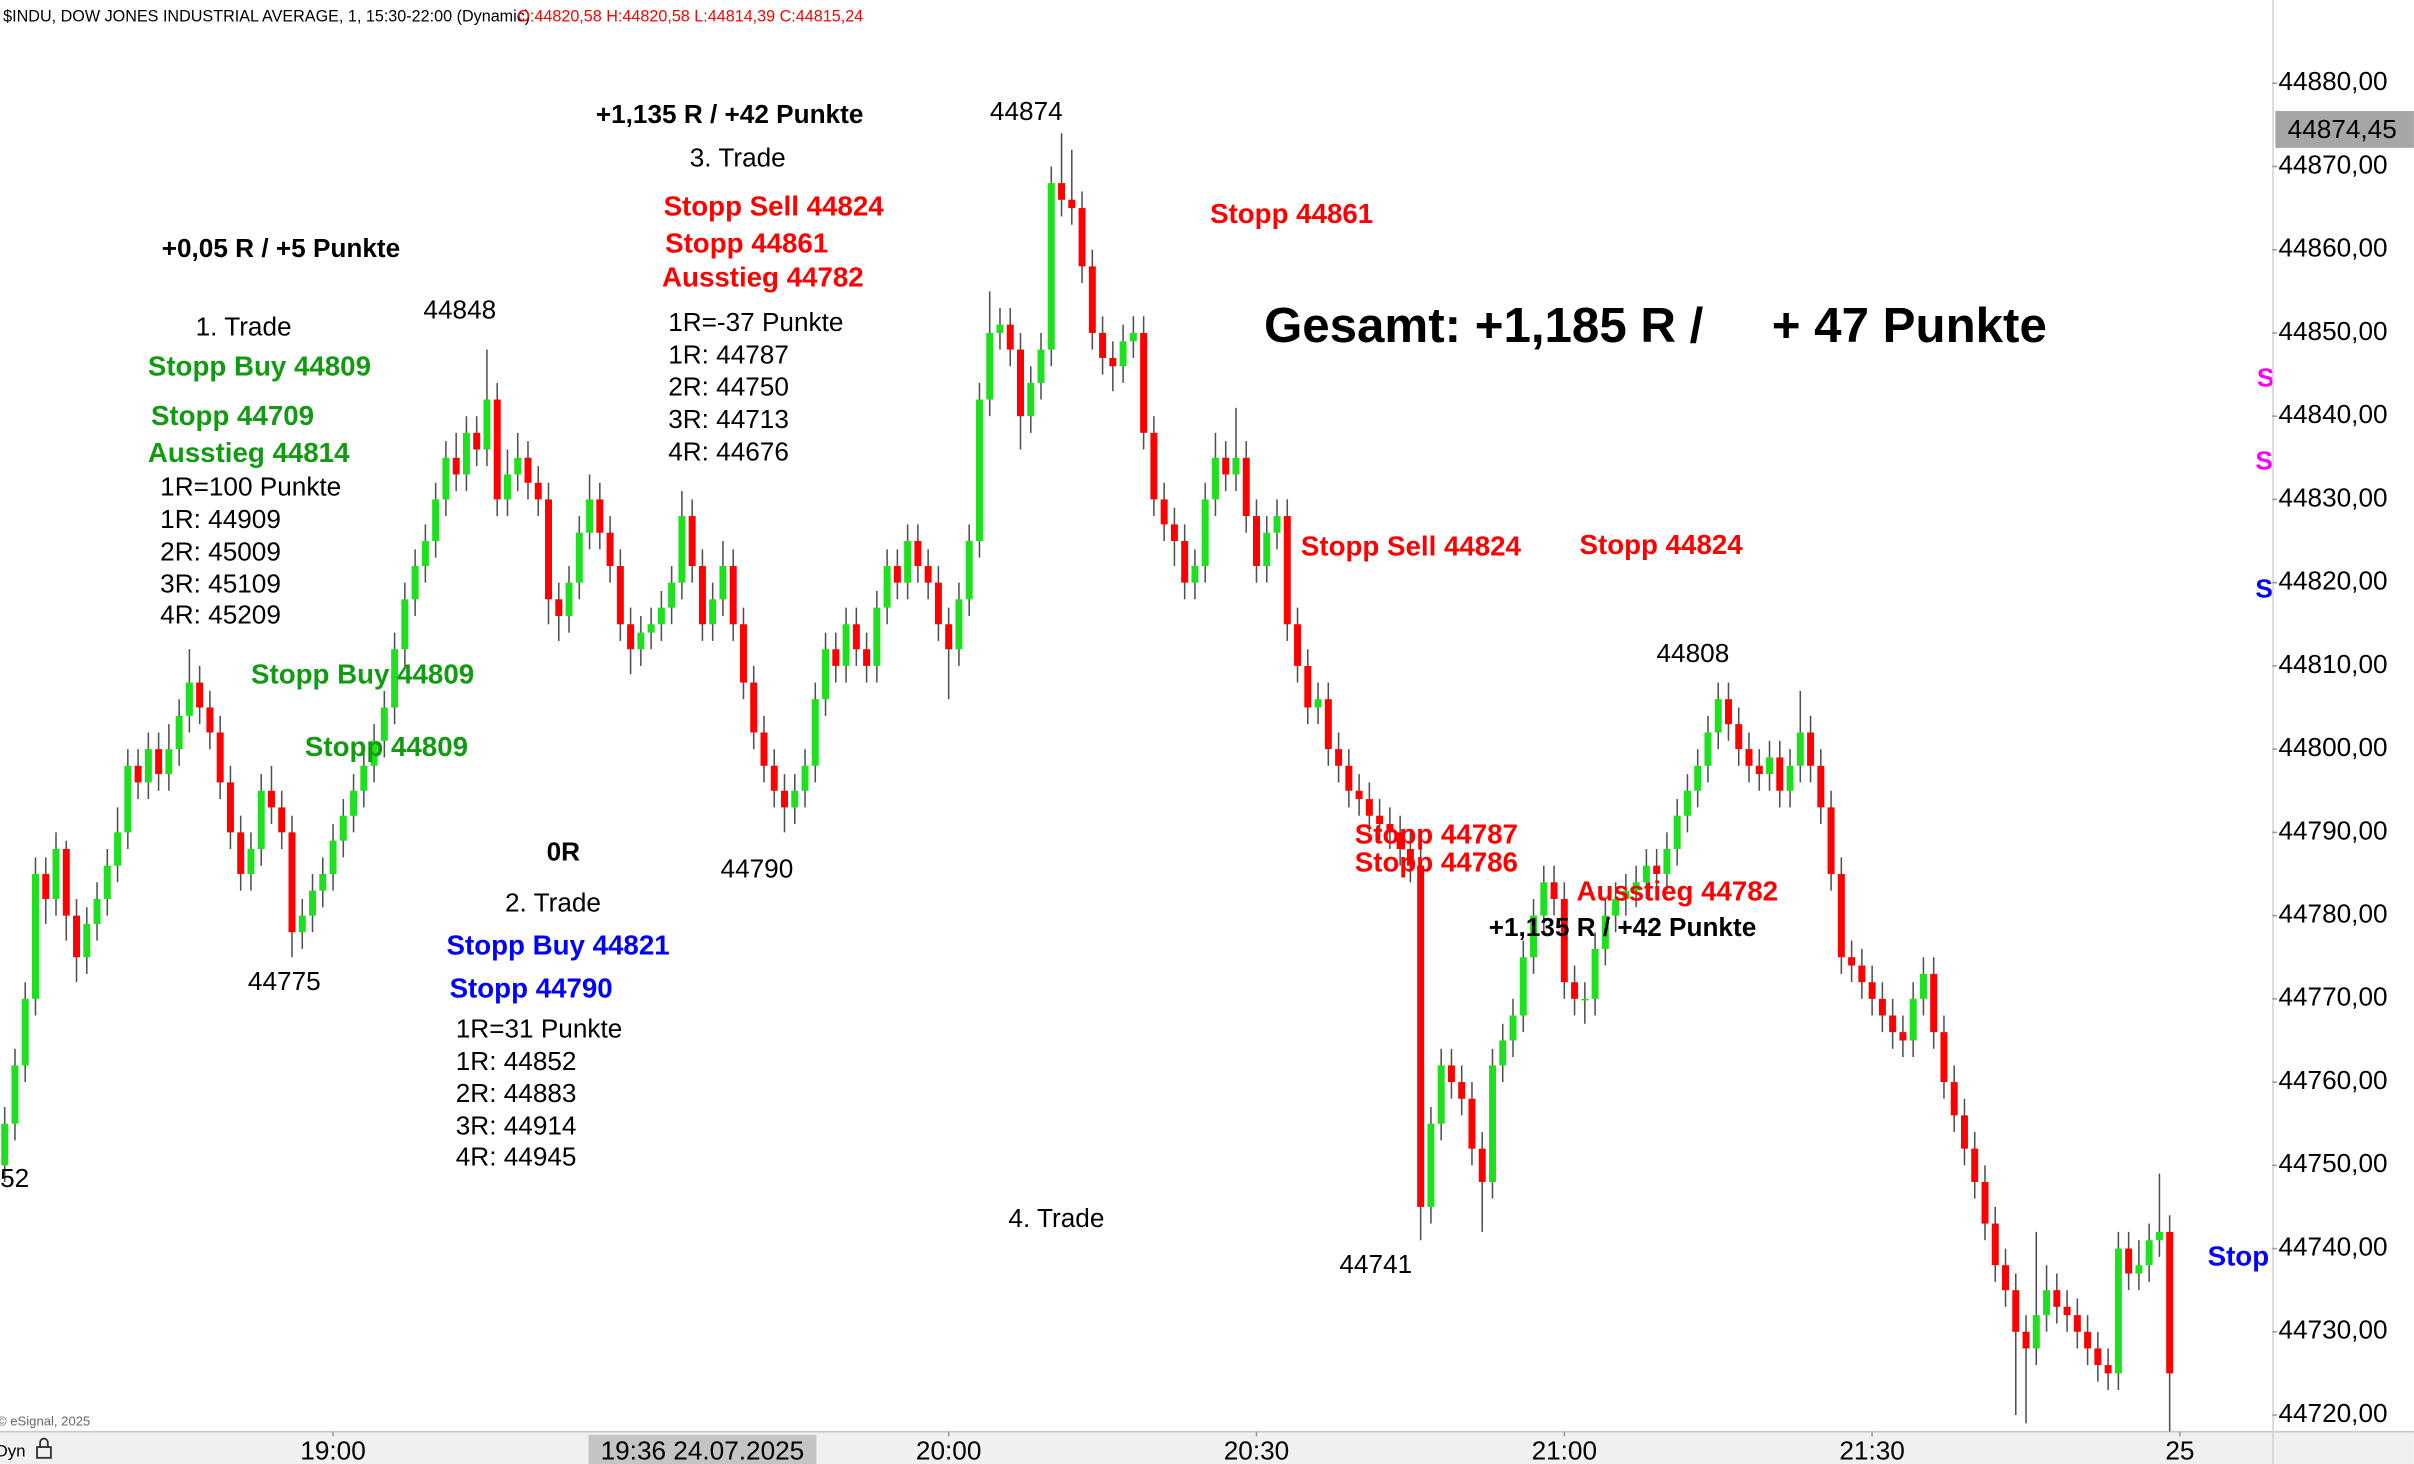  What do you see at coordinates (1623, 927) in the screenshot?
I see `annotation: +1,135 R / +42 Punkte` at bounding box center [1623, 927].